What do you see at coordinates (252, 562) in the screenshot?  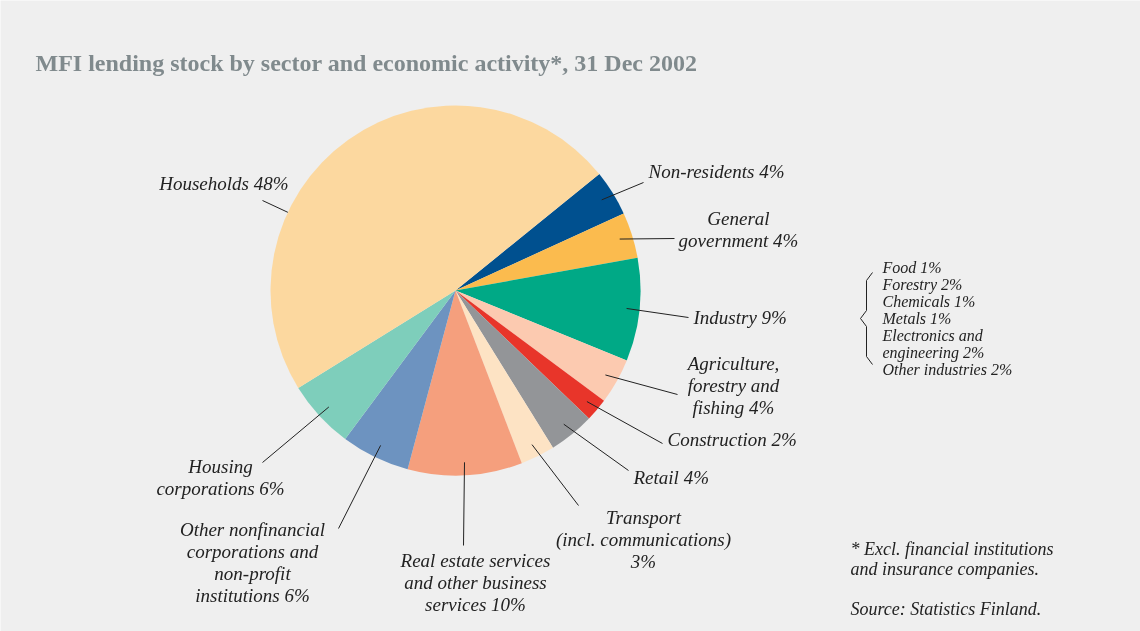 I see `slice-label: Other nonfinancial corporations and non-profit institutions 6%` at bounding box center [252, 562].